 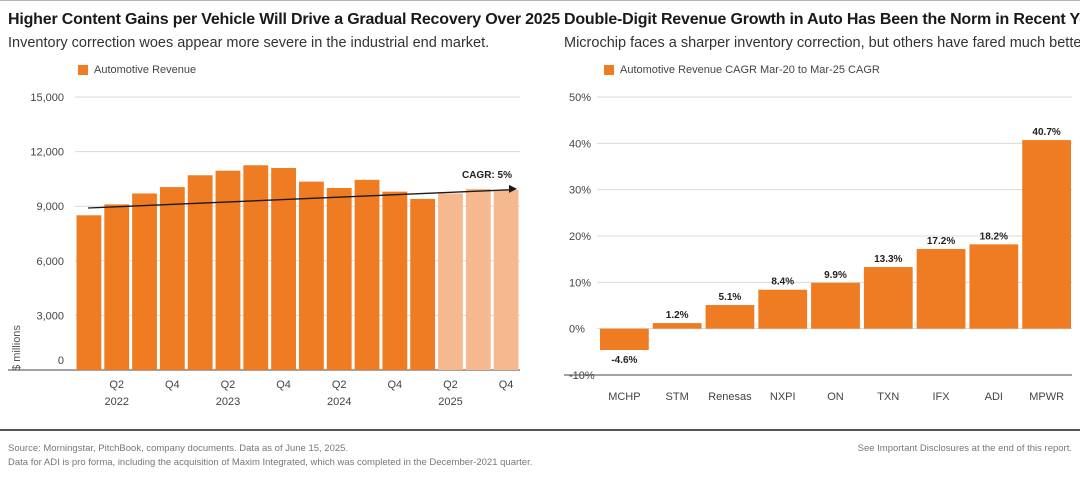 I want to click on bar-value-label: 40.7%, so click(x=1046, y=132).